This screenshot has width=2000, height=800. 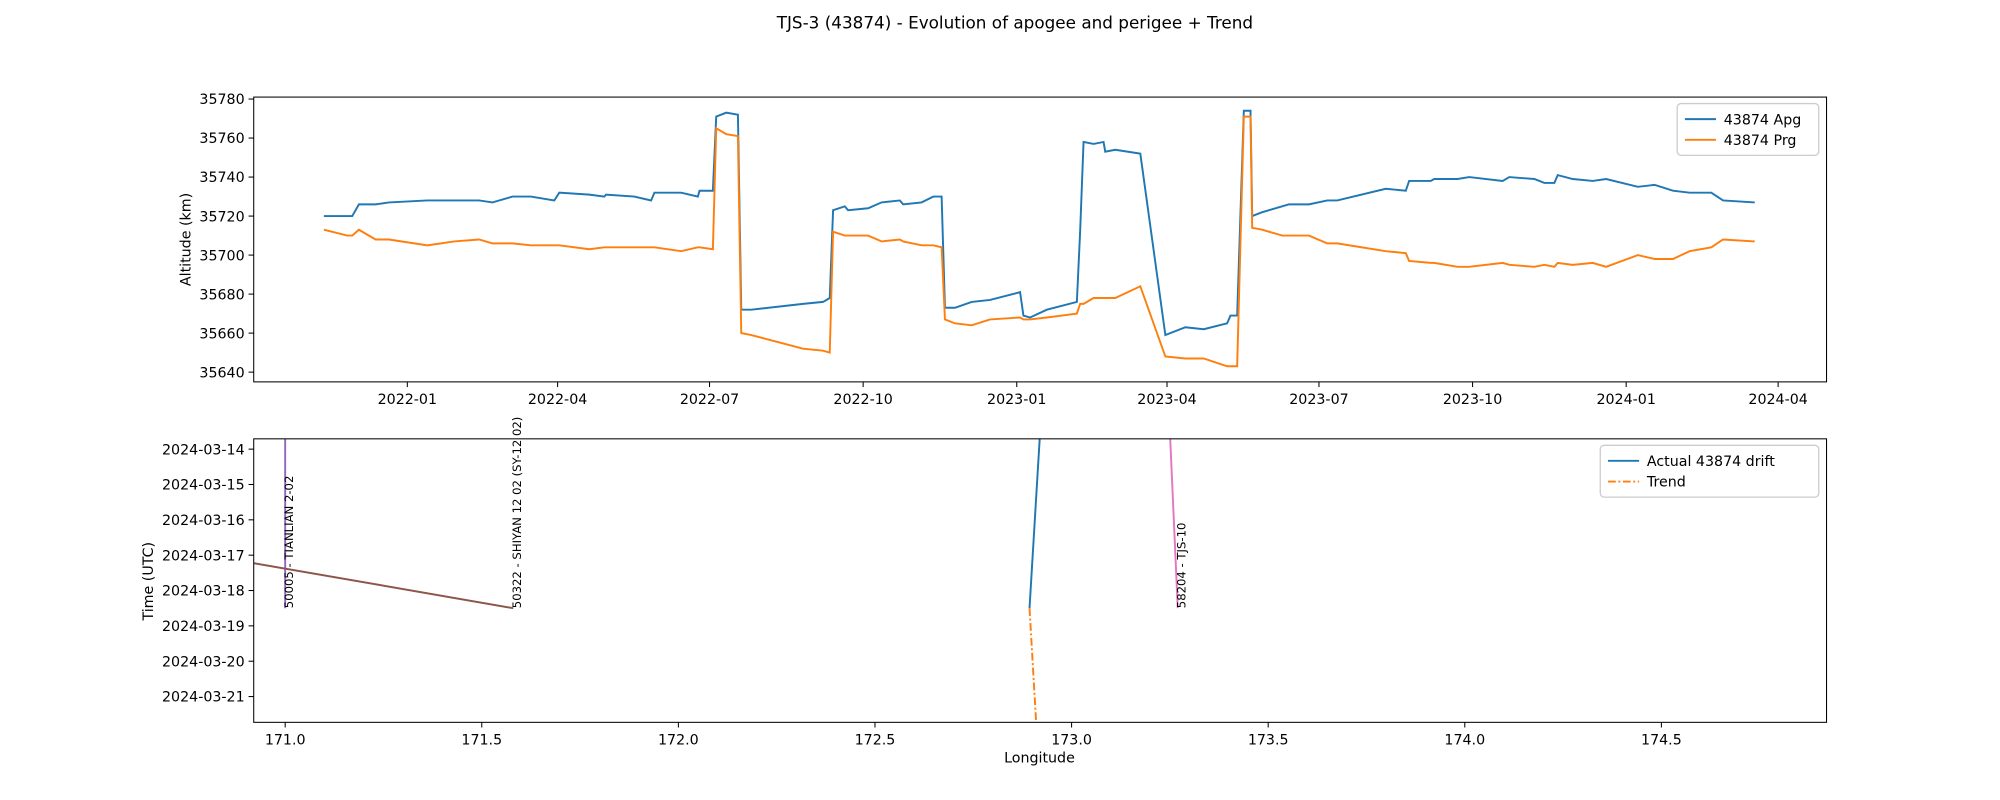 I want to click on x-tick-label: 2022-04, so click(x=557, y=400).